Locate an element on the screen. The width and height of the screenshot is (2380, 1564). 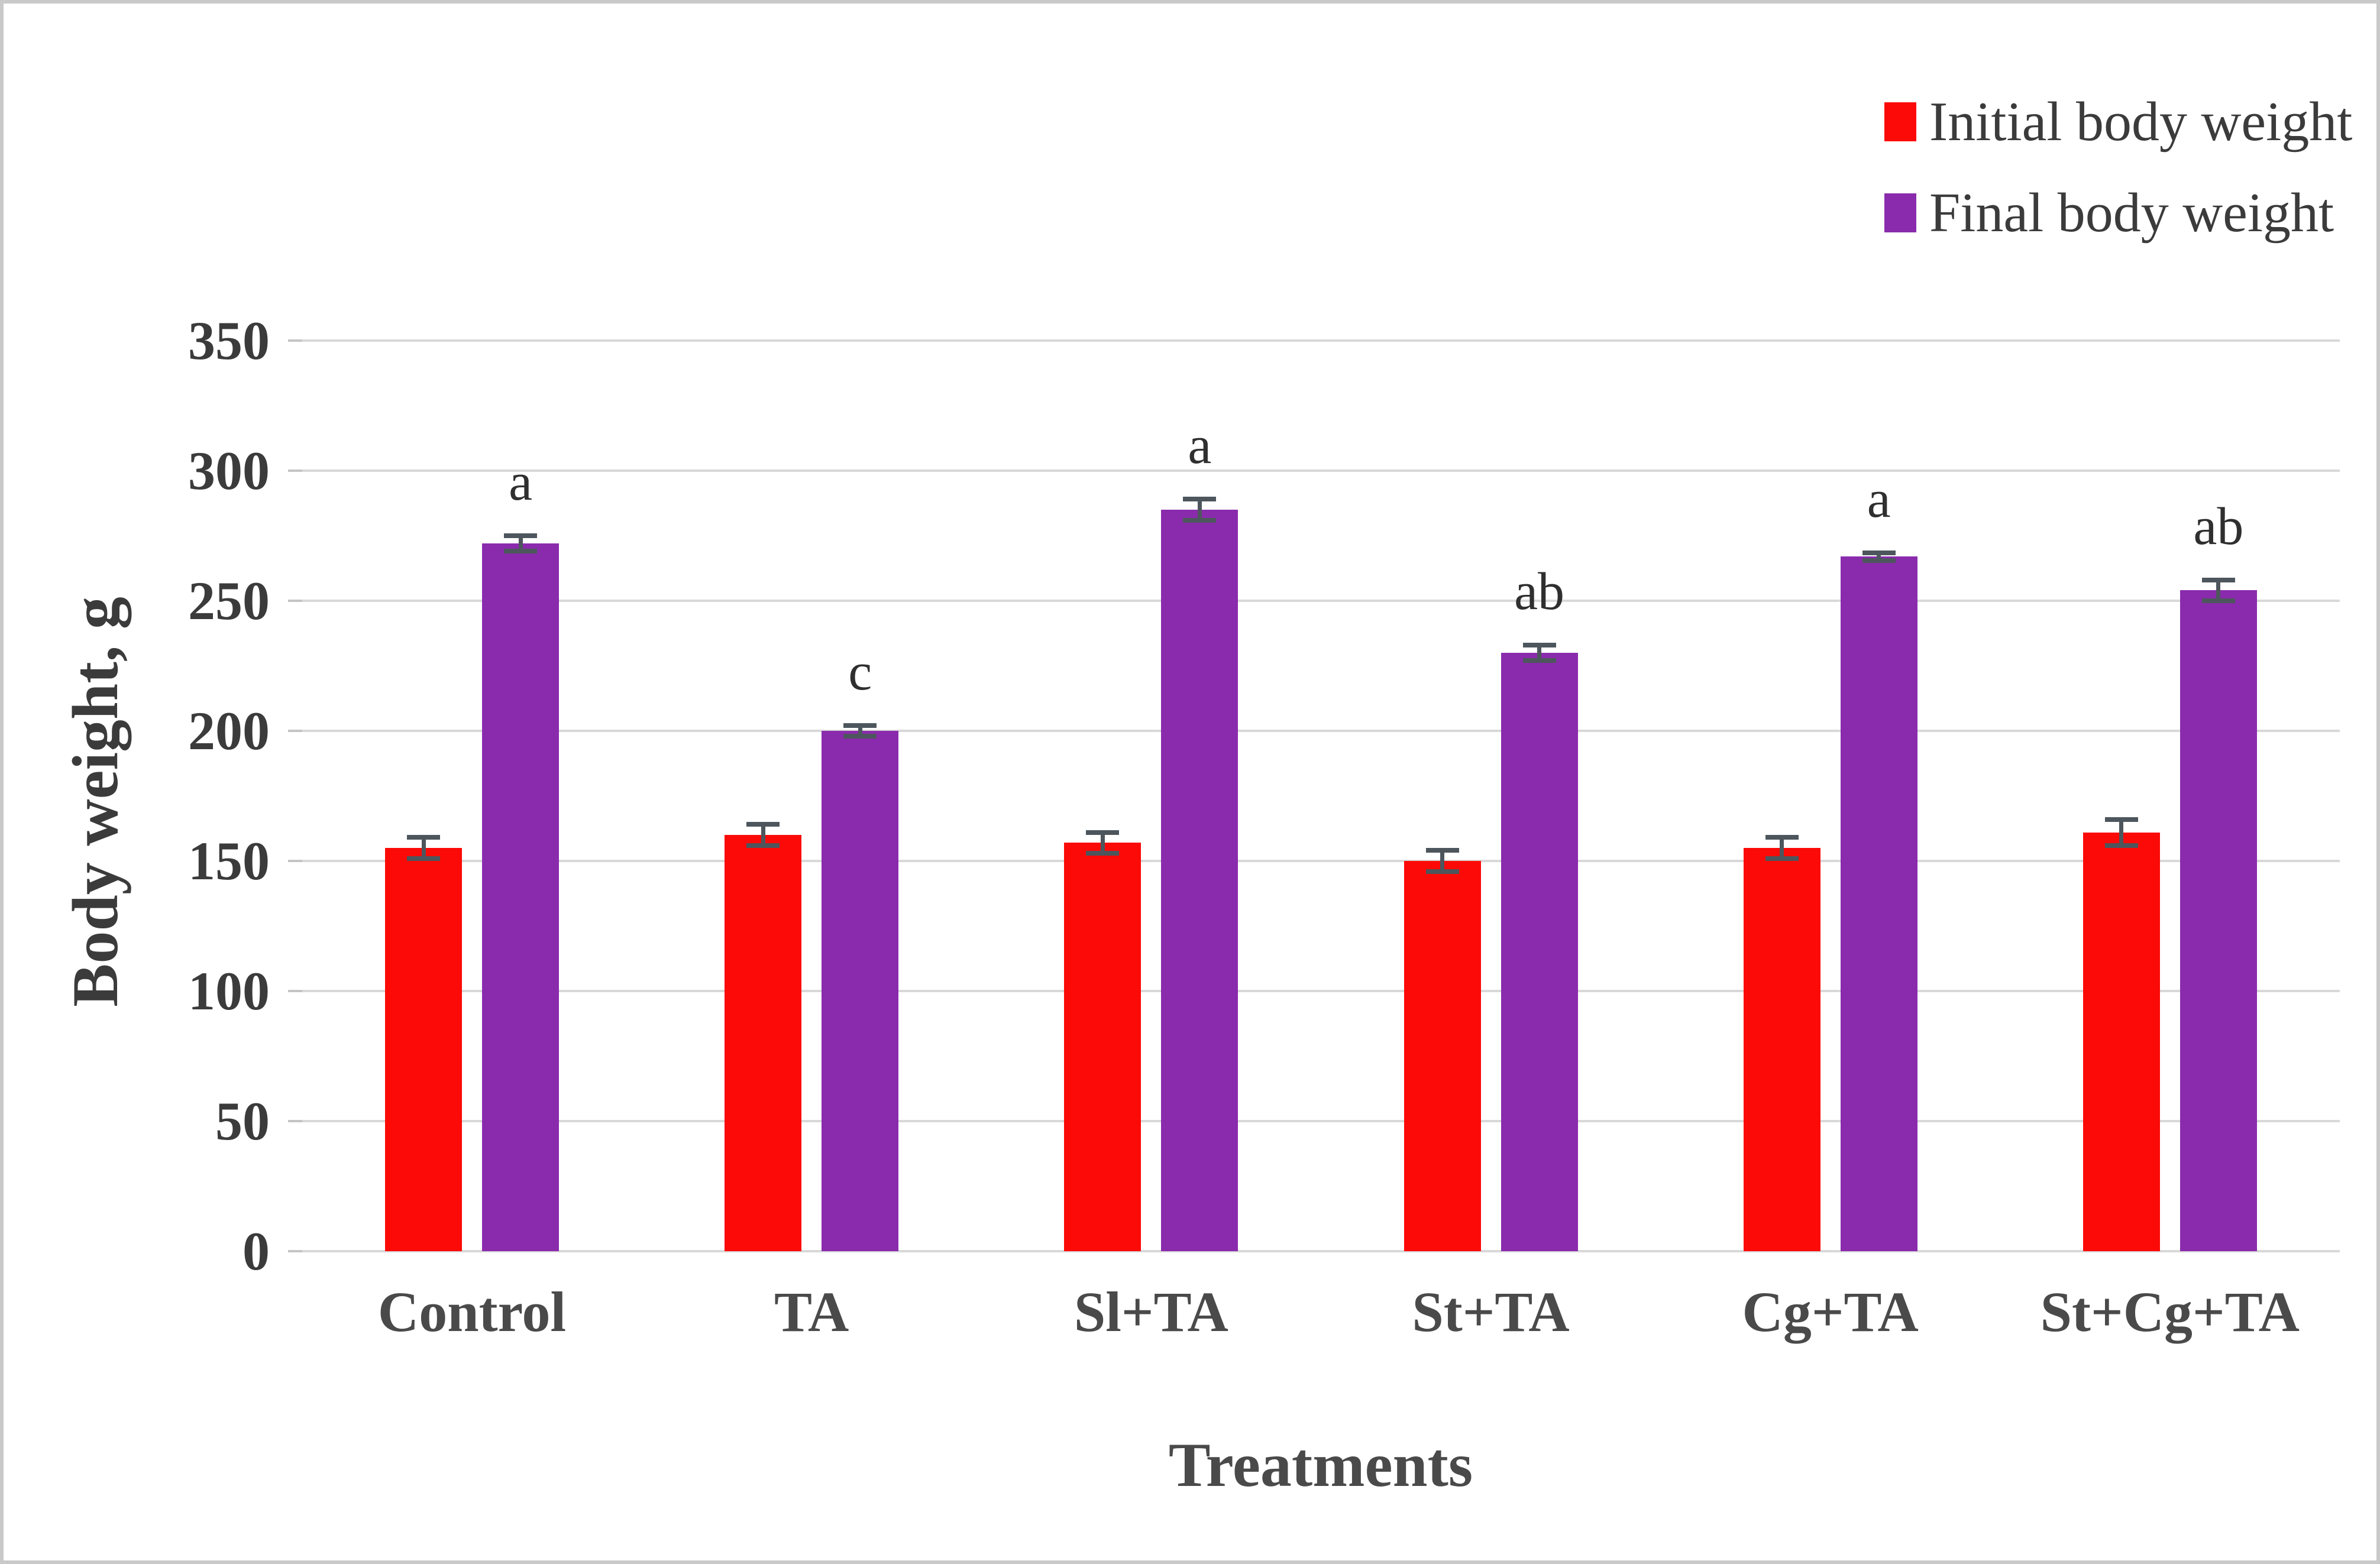
sig-letter-Control: a is located at coordinates (521, 482).